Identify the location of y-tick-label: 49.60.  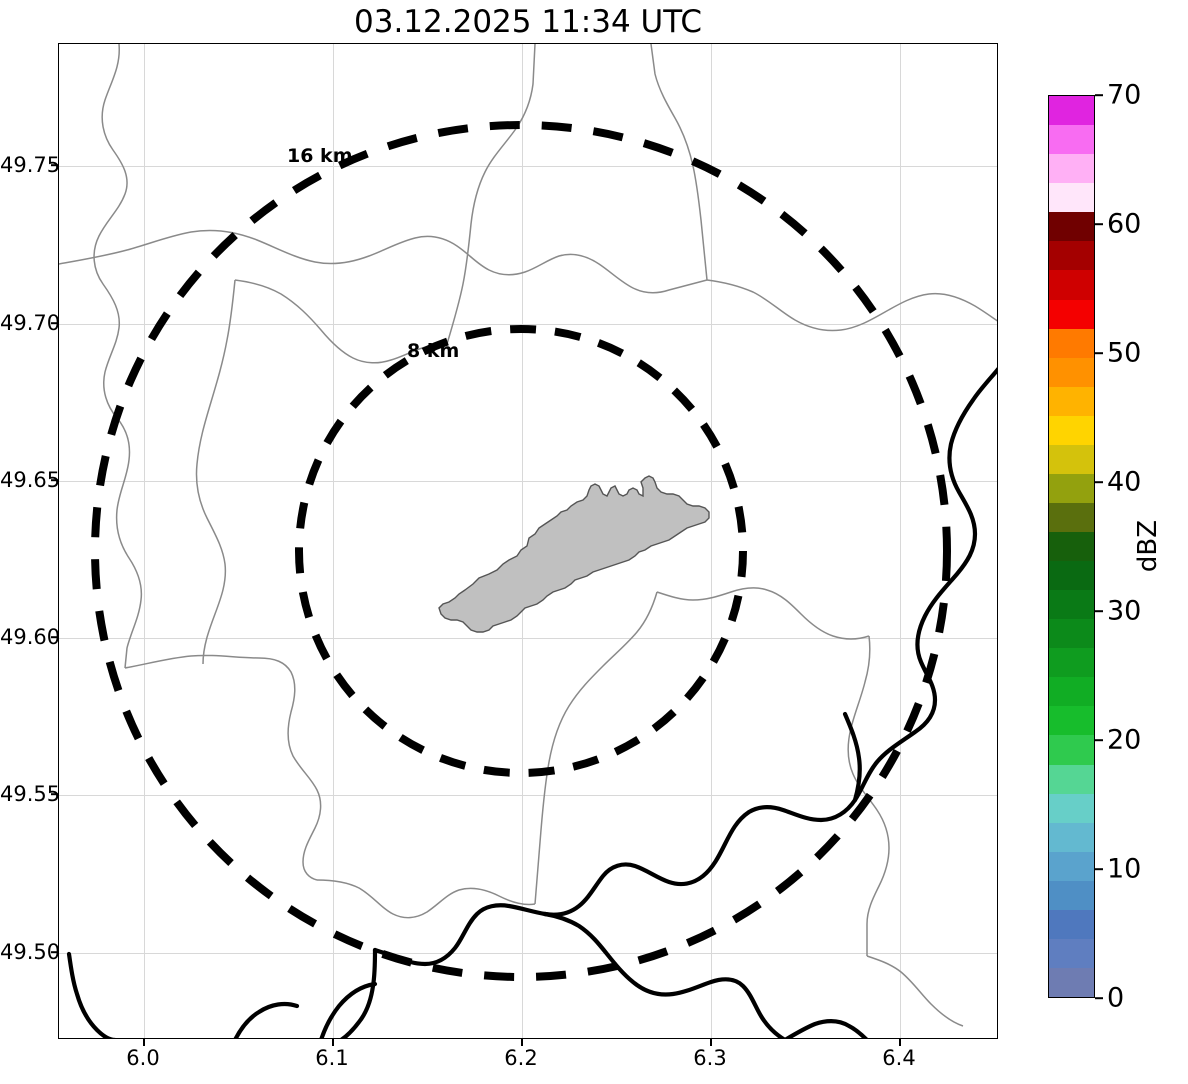
(30, 637).